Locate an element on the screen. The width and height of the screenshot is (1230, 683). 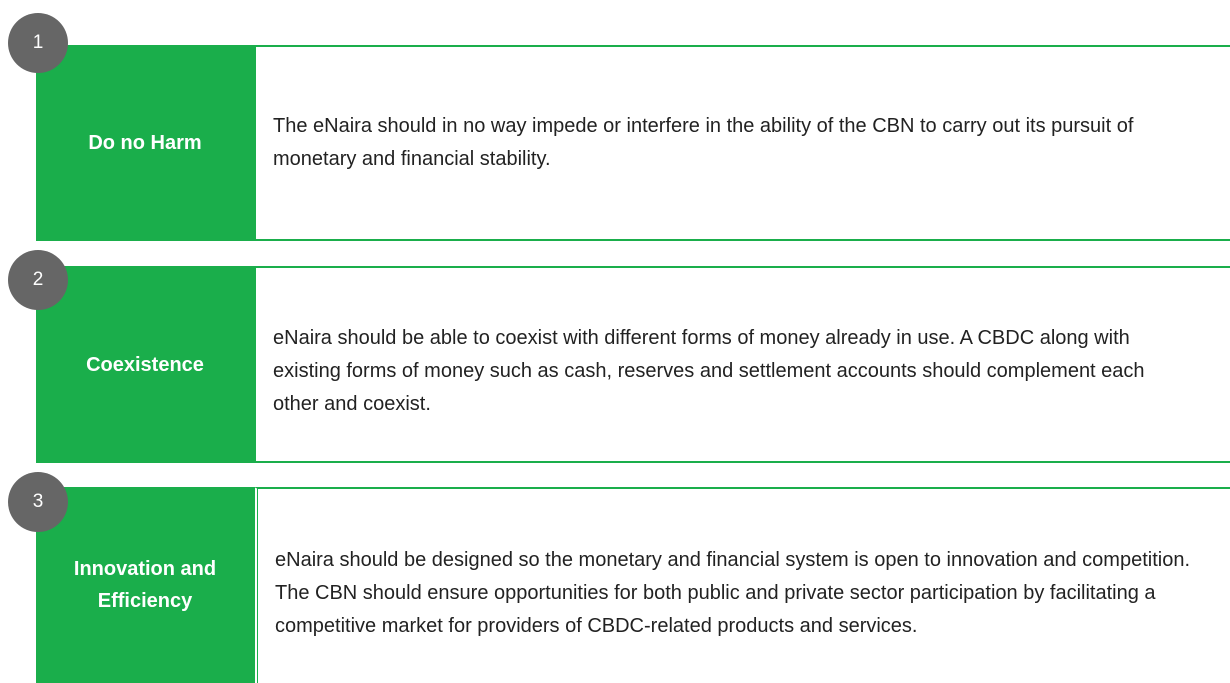
label: Do no Harm is located at coordinates (145, 143).